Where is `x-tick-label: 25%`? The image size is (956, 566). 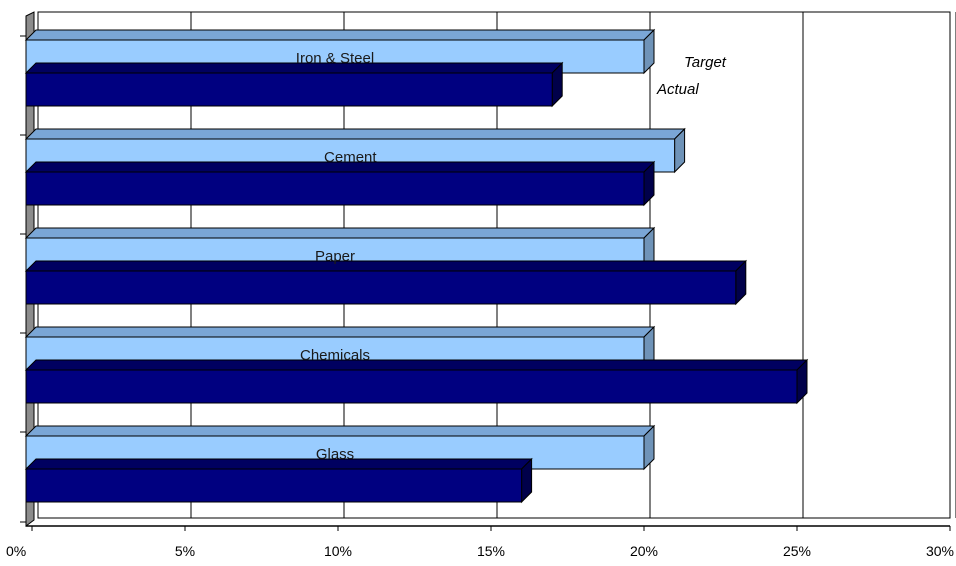 x-tick-label: 25% is located at coordinates (797, 551).